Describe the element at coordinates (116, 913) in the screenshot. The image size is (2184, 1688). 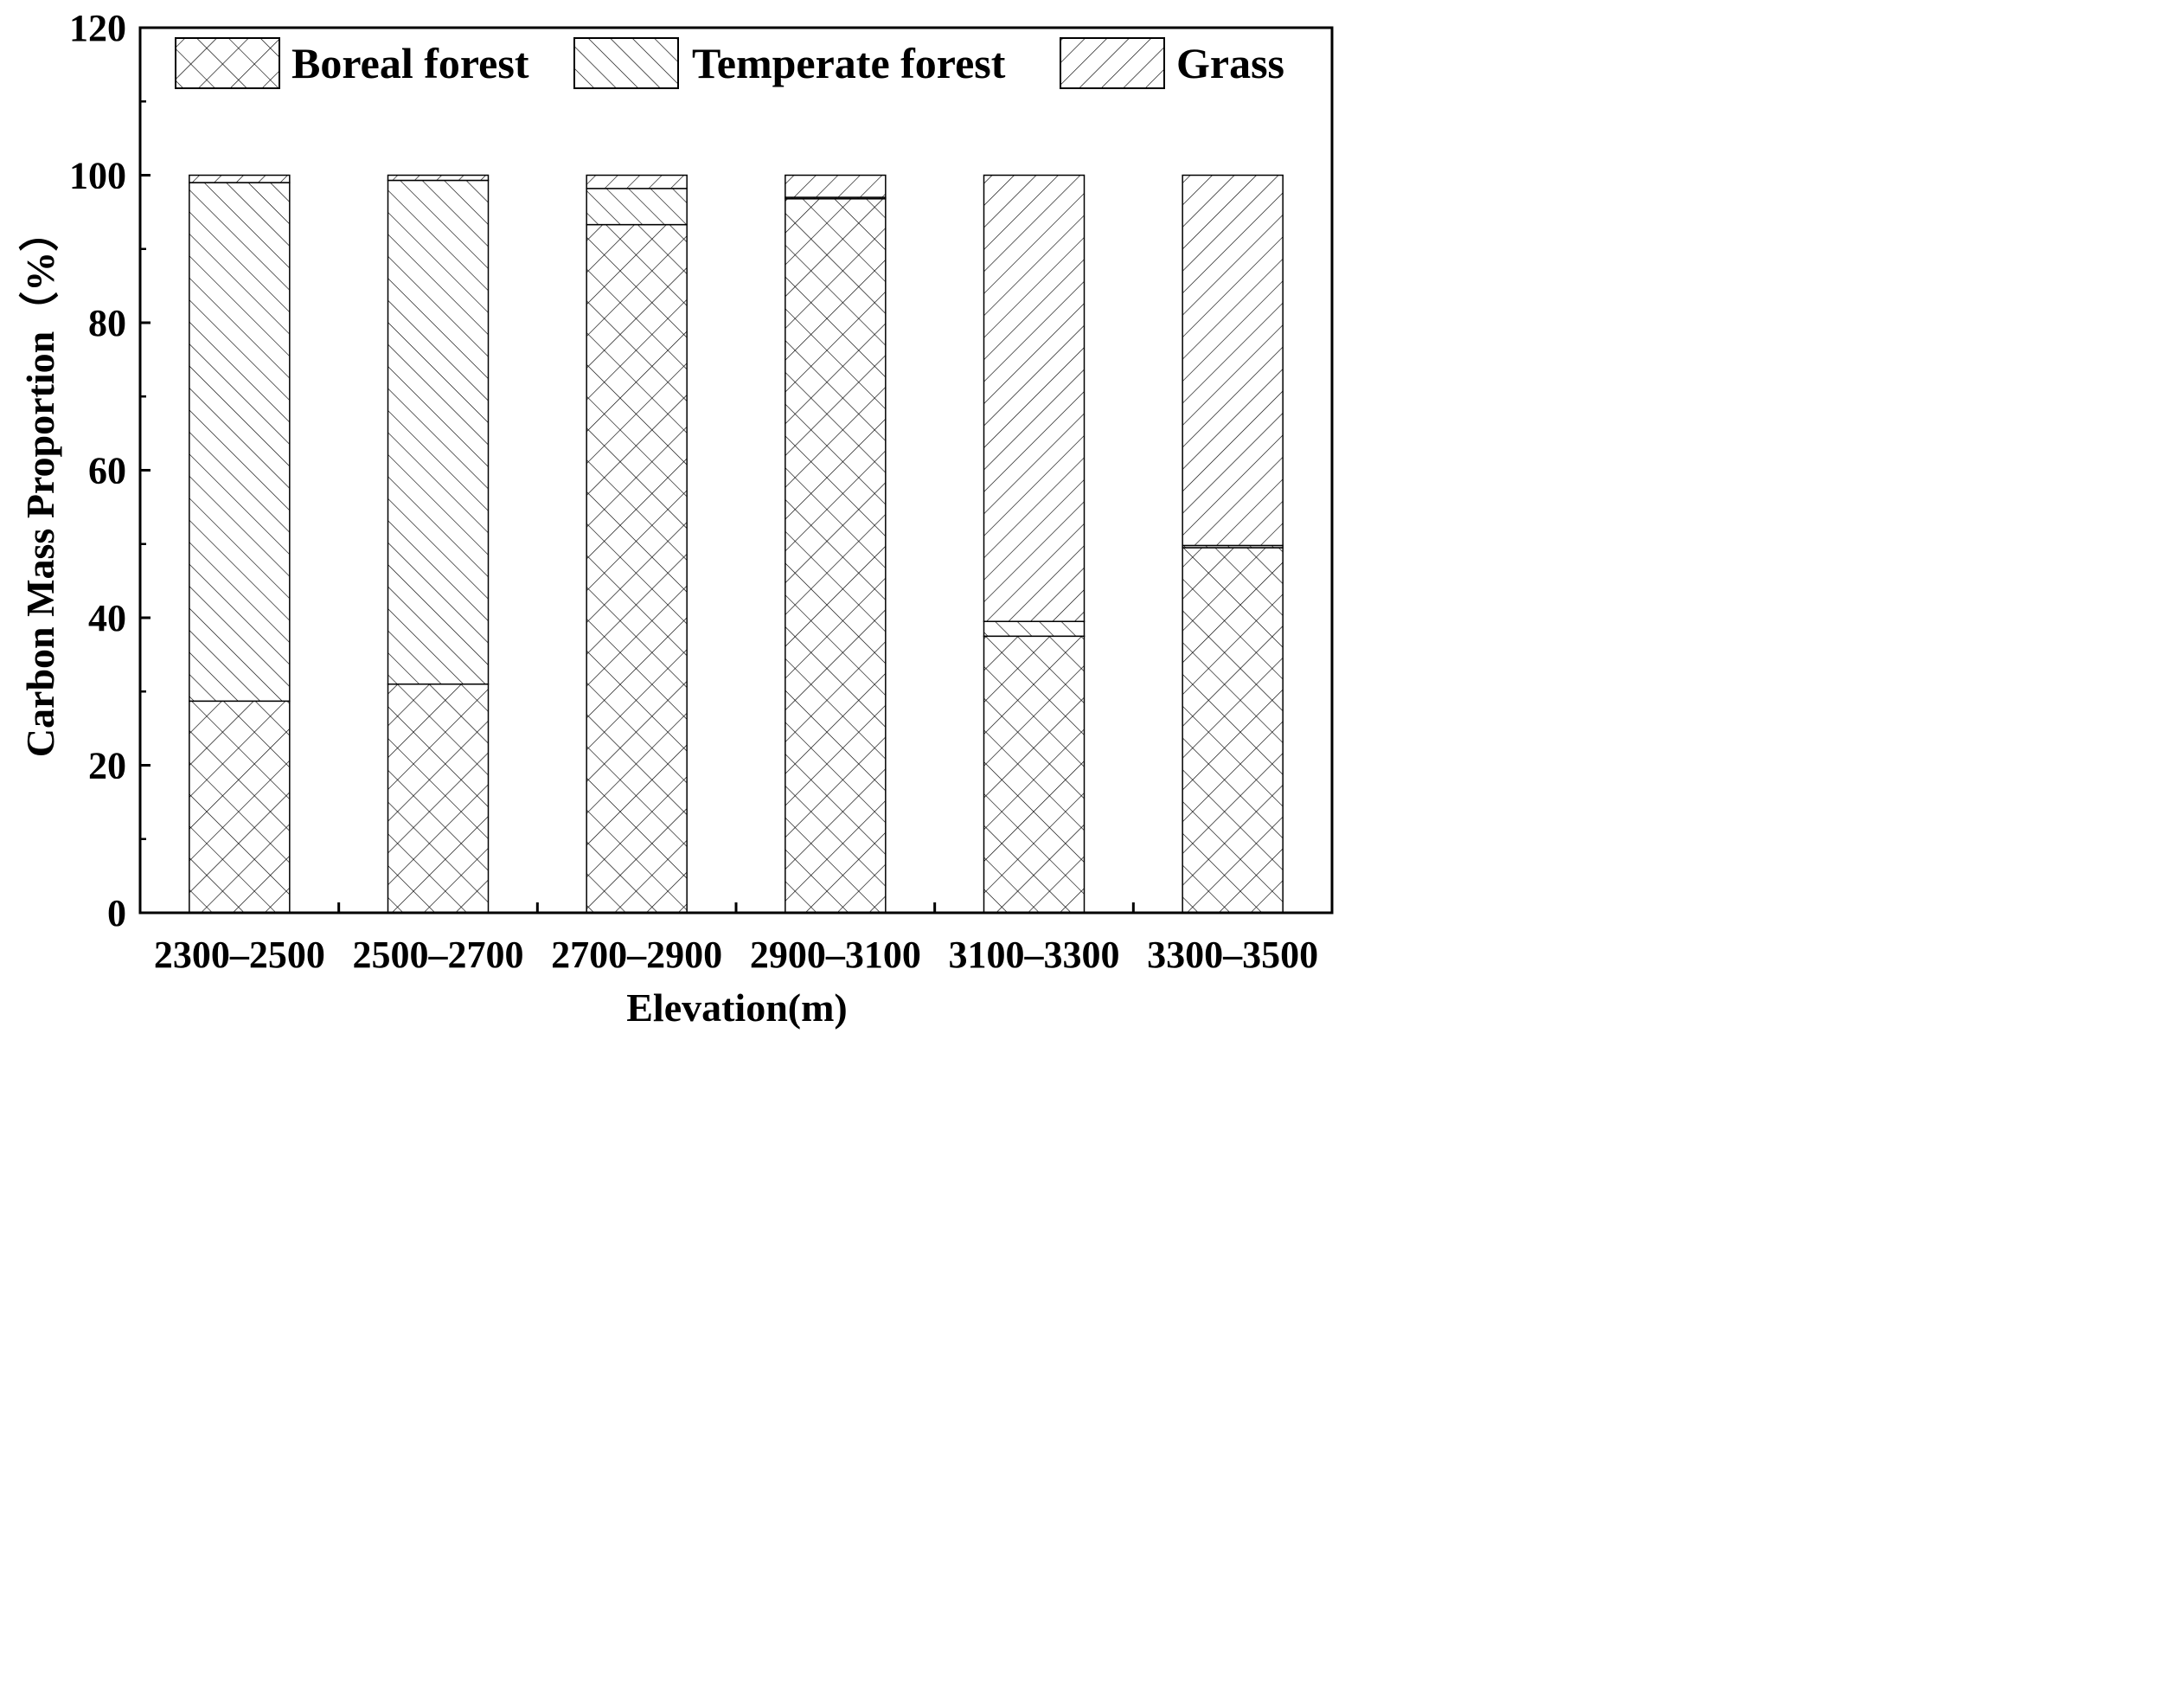
I see `y-tick-label: 0` at that location.